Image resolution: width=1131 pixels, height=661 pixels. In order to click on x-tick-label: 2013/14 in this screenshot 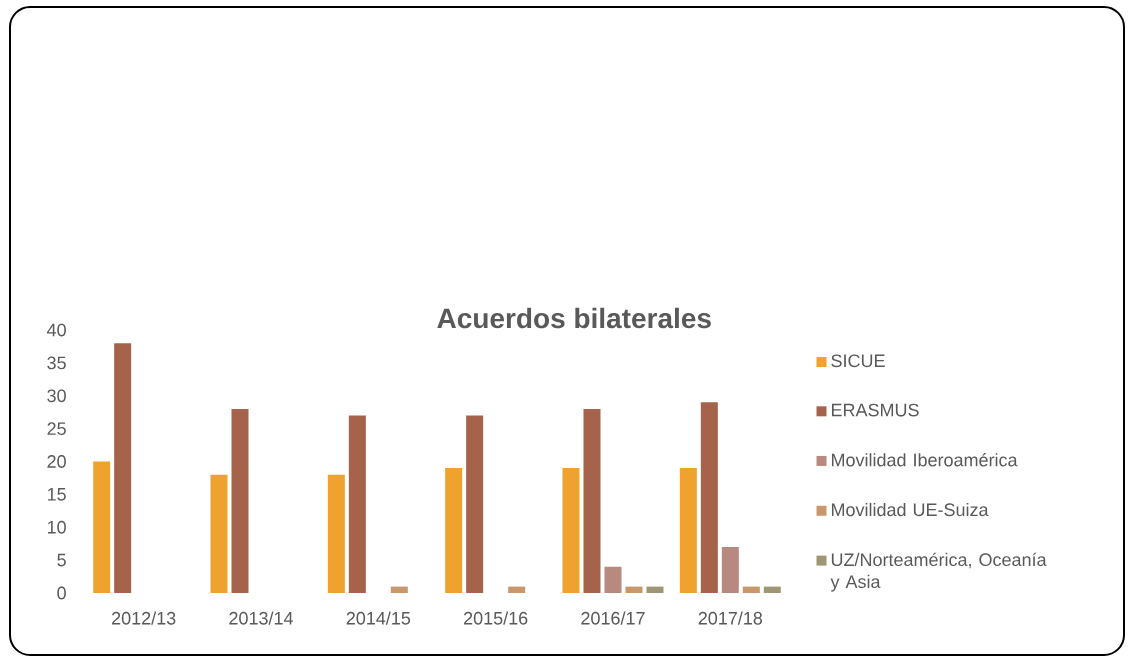, I will do `click(261, 618)`.